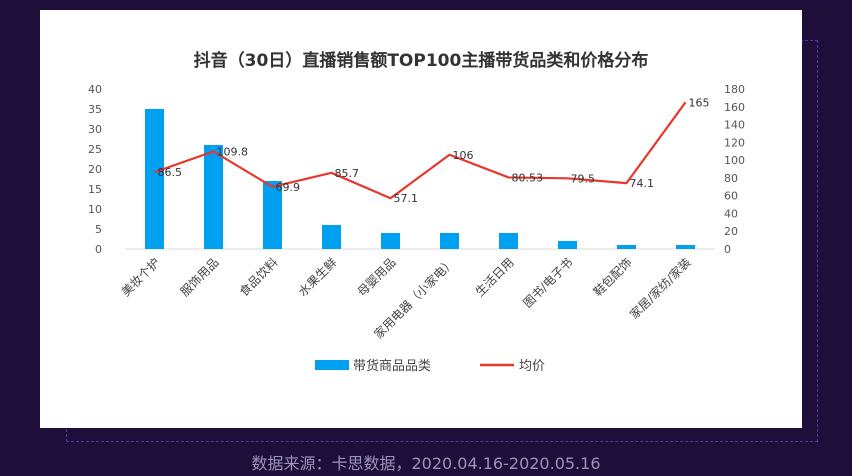 This screenshot has height=476, width=852. I want to click on right-axis-tick-label: 0, so click(727, 249).